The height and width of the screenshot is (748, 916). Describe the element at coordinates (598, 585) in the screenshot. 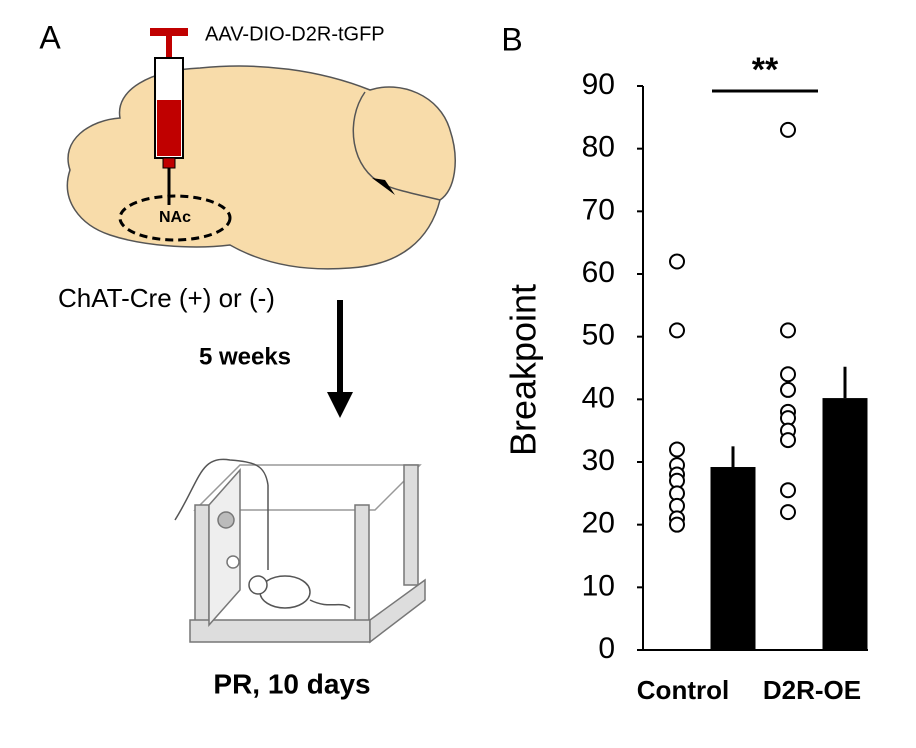

I see `y-tick-label: 10` at that location.